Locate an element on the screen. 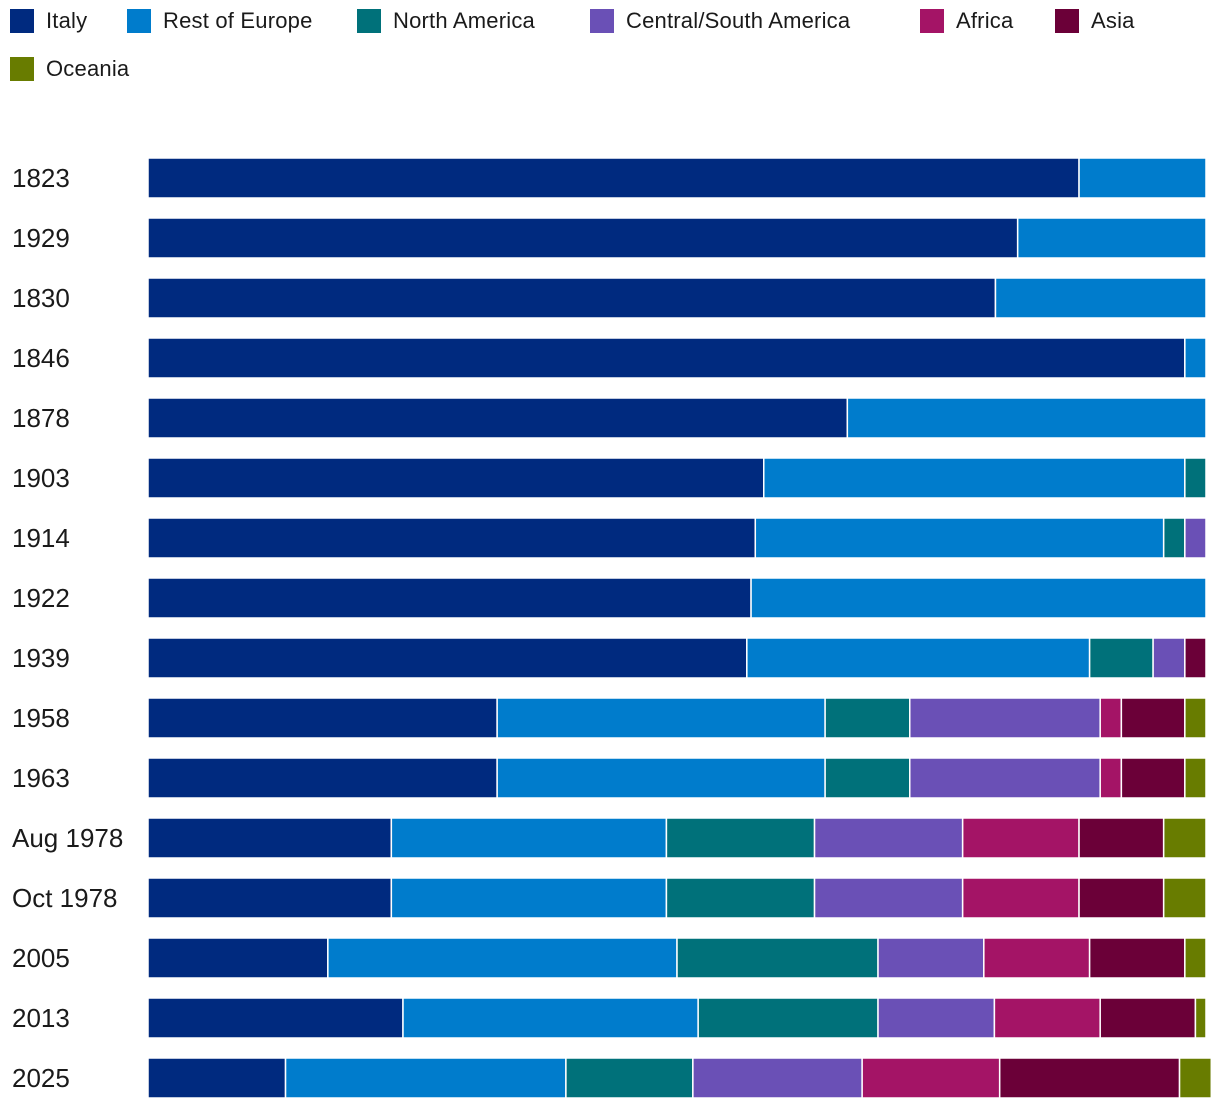 This screenshot has height=1112, width=1220. category-label: 1878 is located at coordinates (41, 418).